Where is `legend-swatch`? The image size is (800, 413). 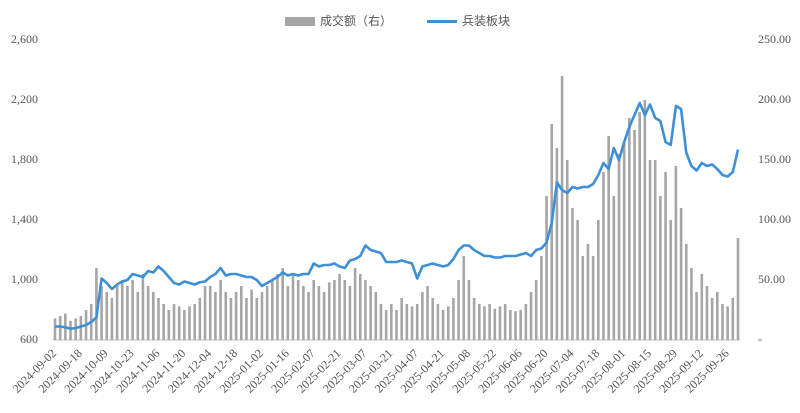 legend-swatch is located at coordinates (300, 21).